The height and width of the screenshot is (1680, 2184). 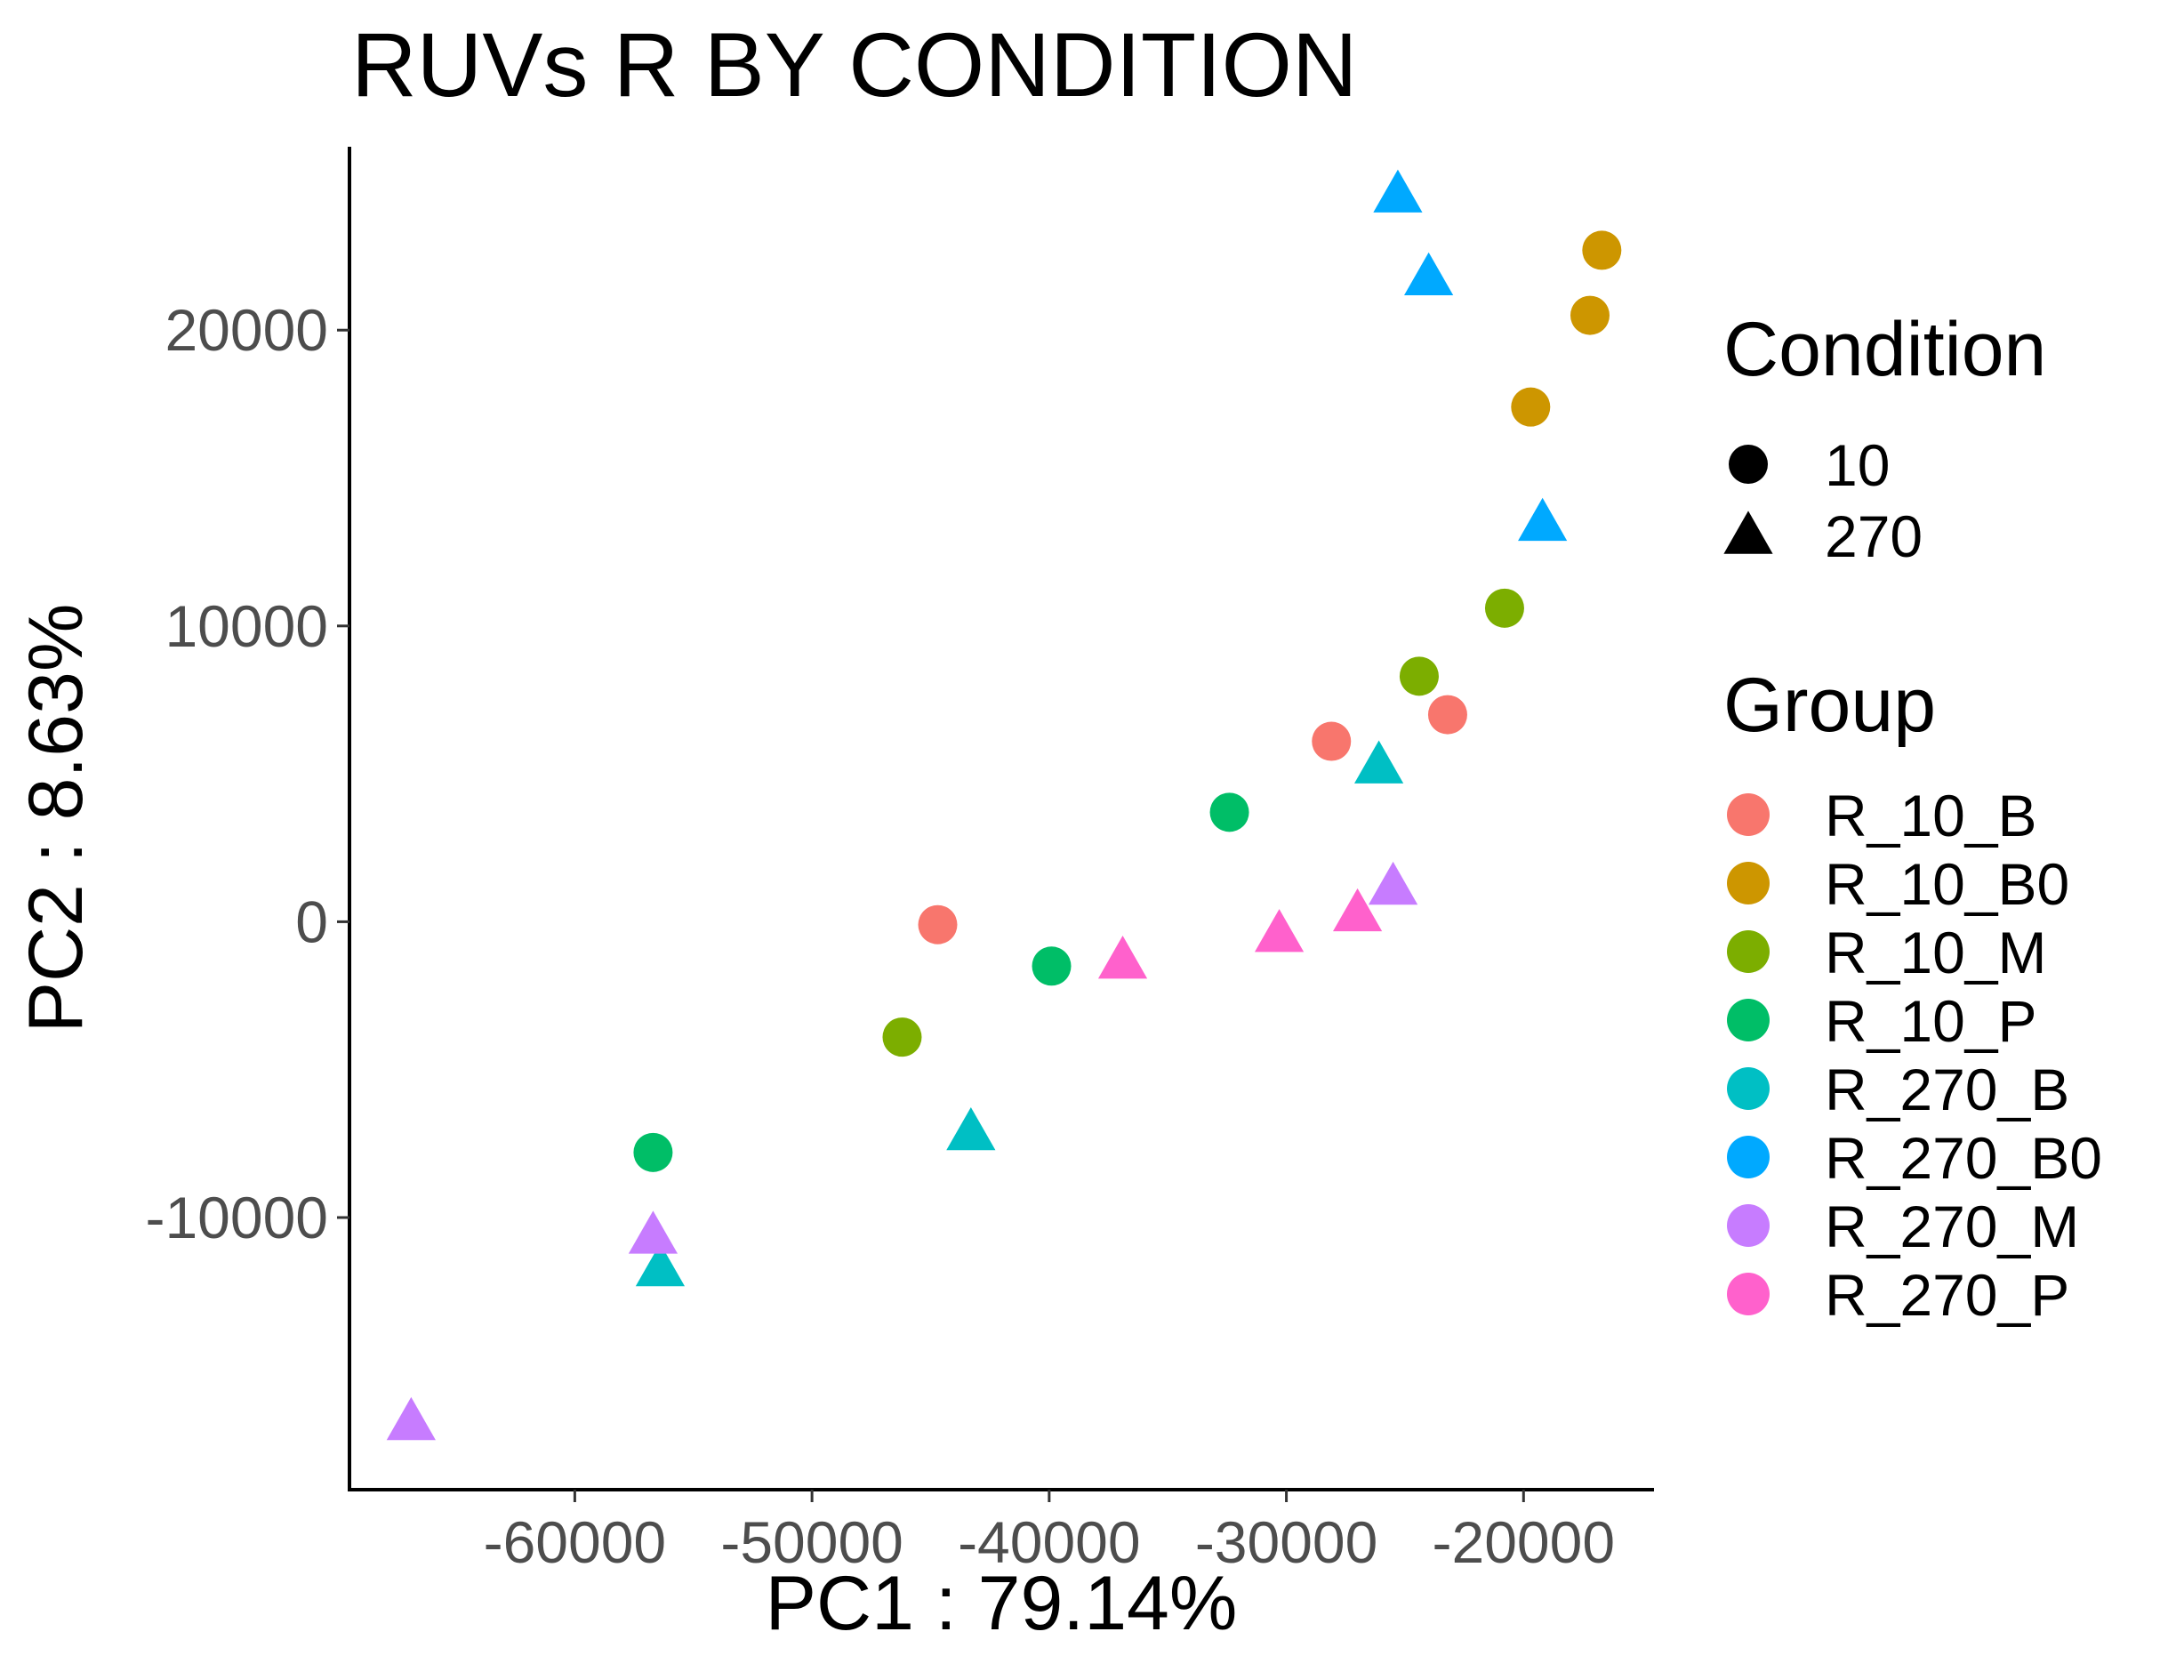 I want to click on legend-label: R_270_M, so click(x=1952, y=1226).